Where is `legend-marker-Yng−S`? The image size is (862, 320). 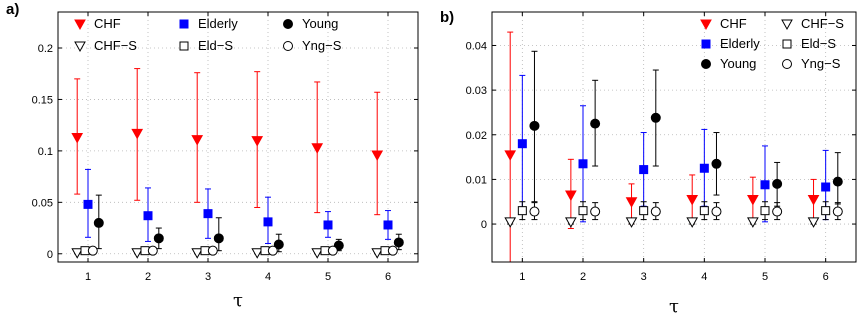 legend-marker-Yng−S is located at coordinates (288, 46).